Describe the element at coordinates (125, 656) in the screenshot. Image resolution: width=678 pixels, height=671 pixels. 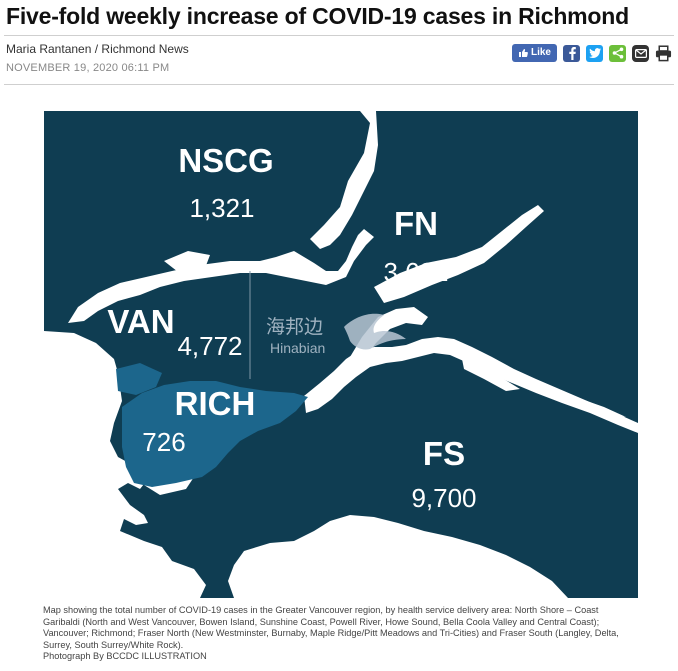
I see `photo-credit: Photograph By BCCDC ILLUSTRATION` at that location.